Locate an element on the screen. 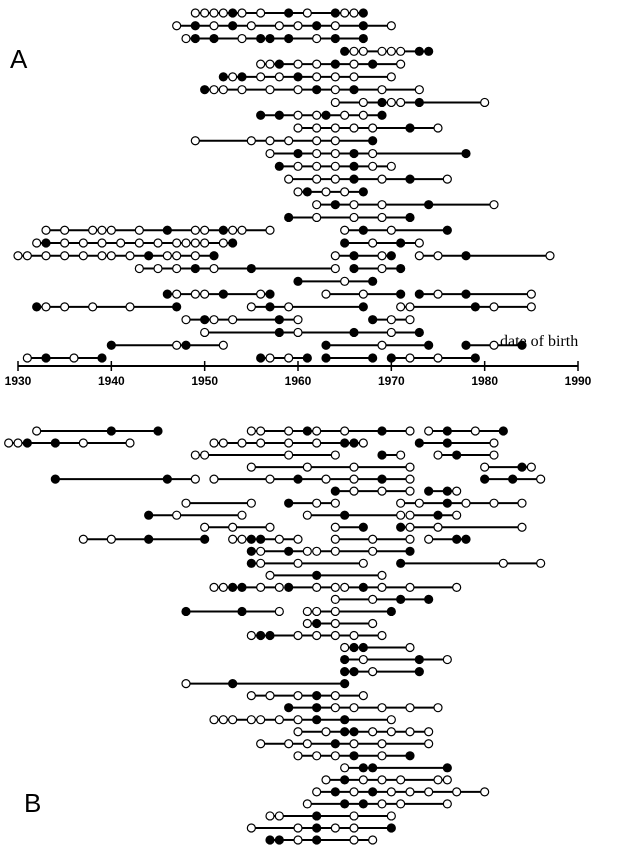 The height and width of the screenshot is (848, 618). x-tick-label: 1940 is located at coordinates (111, 381).